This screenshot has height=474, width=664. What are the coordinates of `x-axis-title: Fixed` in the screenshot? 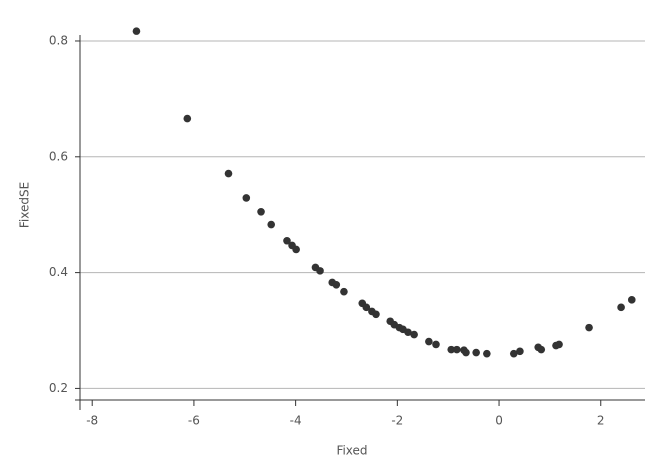 It's located at (351, 451).